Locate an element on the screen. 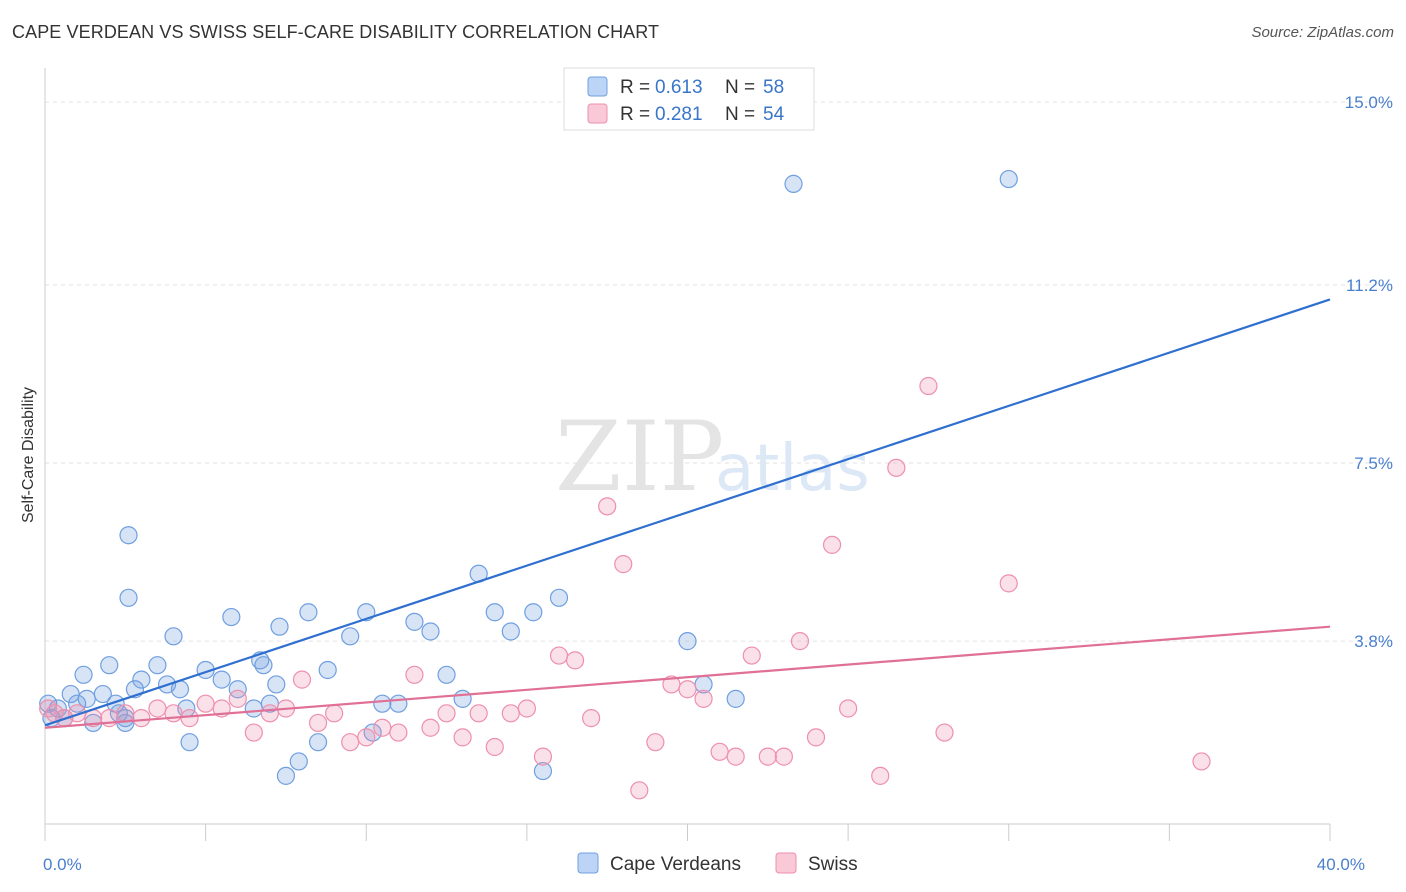 Image resolution: width=1406 pixels, height=892 pixels. swiss-trend-line is located at coordinates (687, 677).